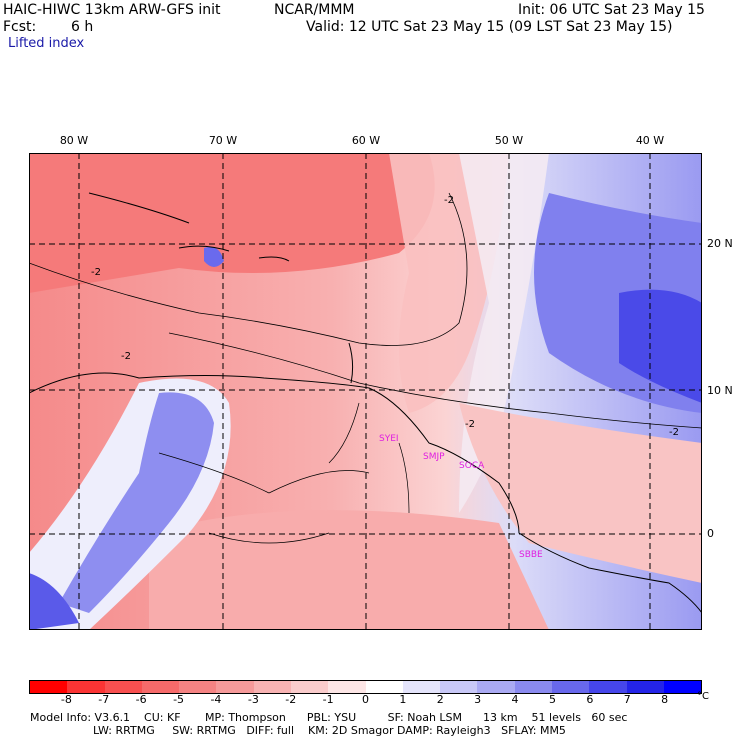  Describe the element at coordinates (82, 27) in the screenshot. I see `header-fcst-value: 6 h` at that location.